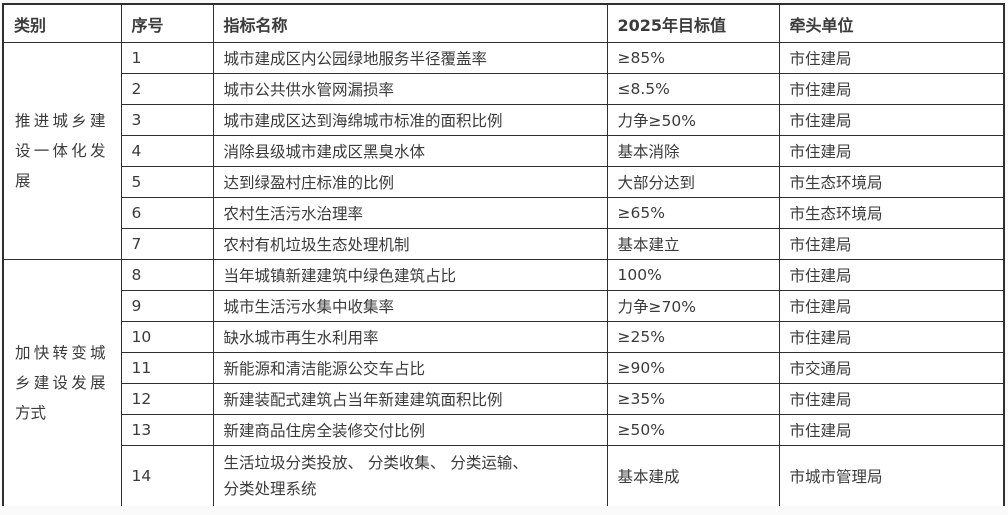  Describe the element at coordinates (693, 244) in the screenshot. I see `target-cell: 基本建立` at that location.